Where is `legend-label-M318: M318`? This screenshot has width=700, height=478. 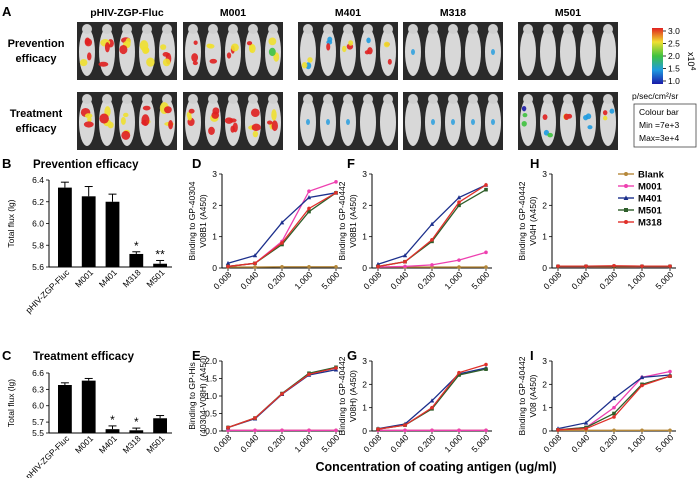 legend-label-M318: M318 is located at coordinates (650, 223).